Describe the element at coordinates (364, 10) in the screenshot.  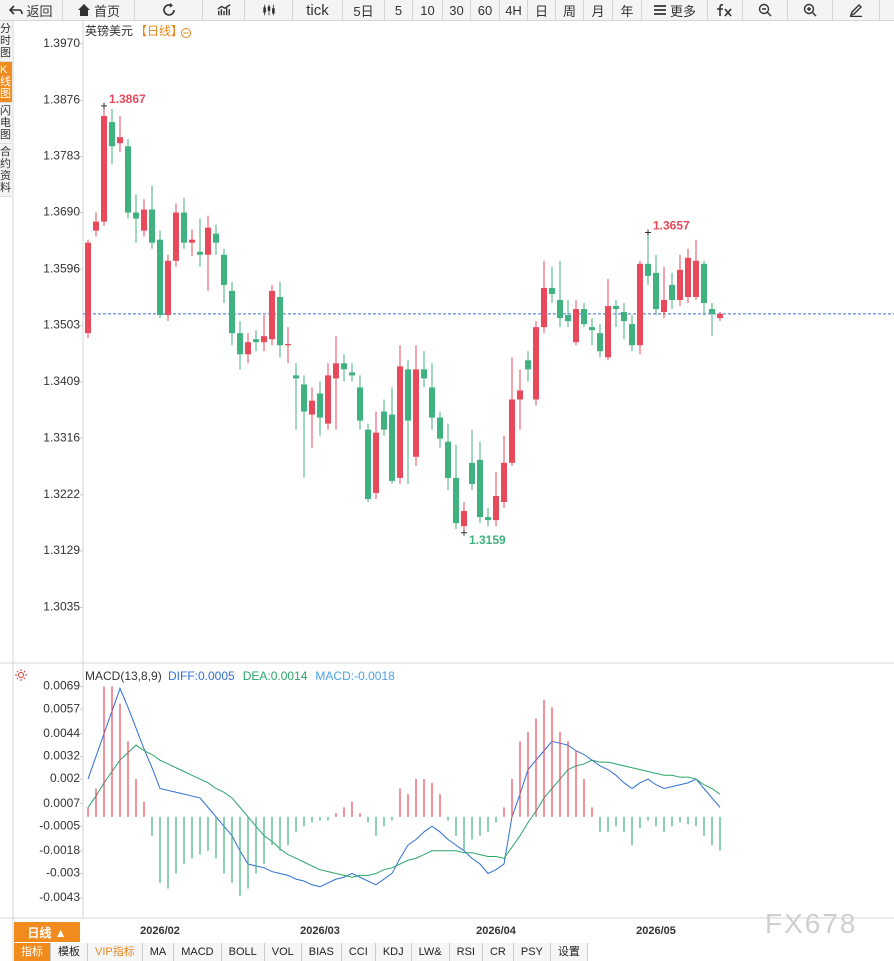
I see `period-tab: 5日` at that location.